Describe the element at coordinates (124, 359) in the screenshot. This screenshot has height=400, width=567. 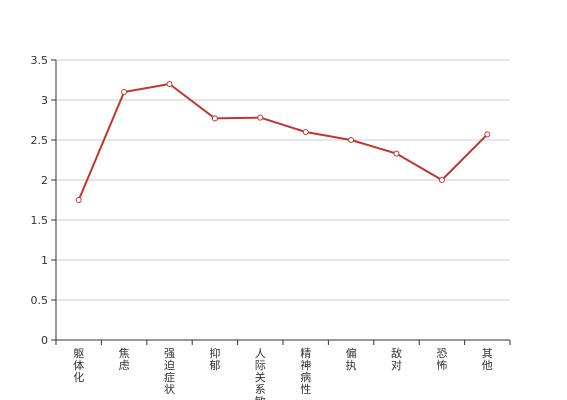
I see `x-category-label: 焦虑` at that location.